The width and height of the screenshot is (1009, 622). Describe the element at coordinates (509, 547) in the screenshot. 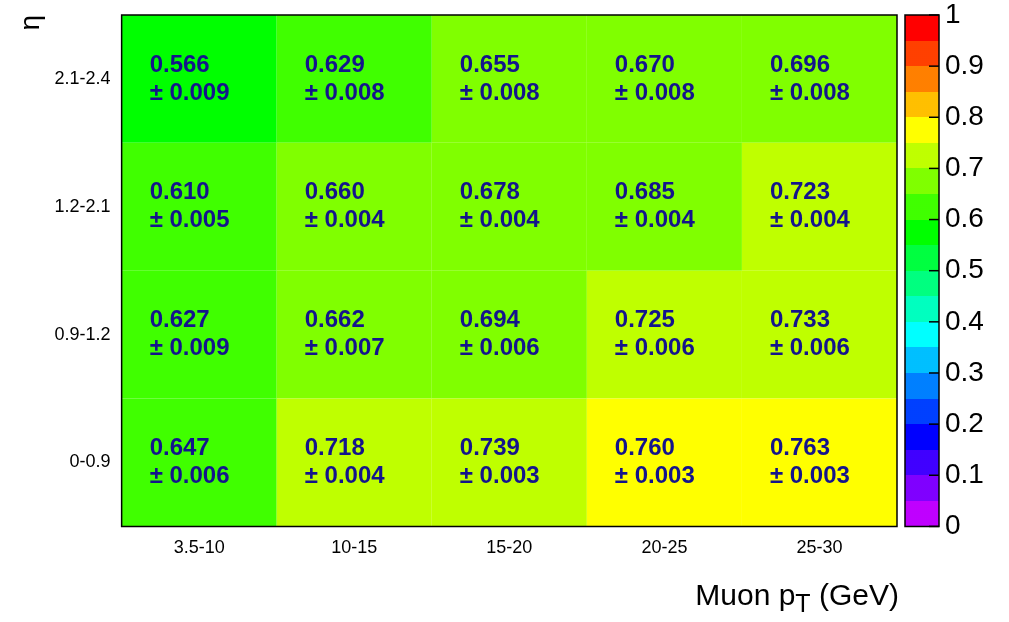

I see `x-tick-label: 15-20` at that location.